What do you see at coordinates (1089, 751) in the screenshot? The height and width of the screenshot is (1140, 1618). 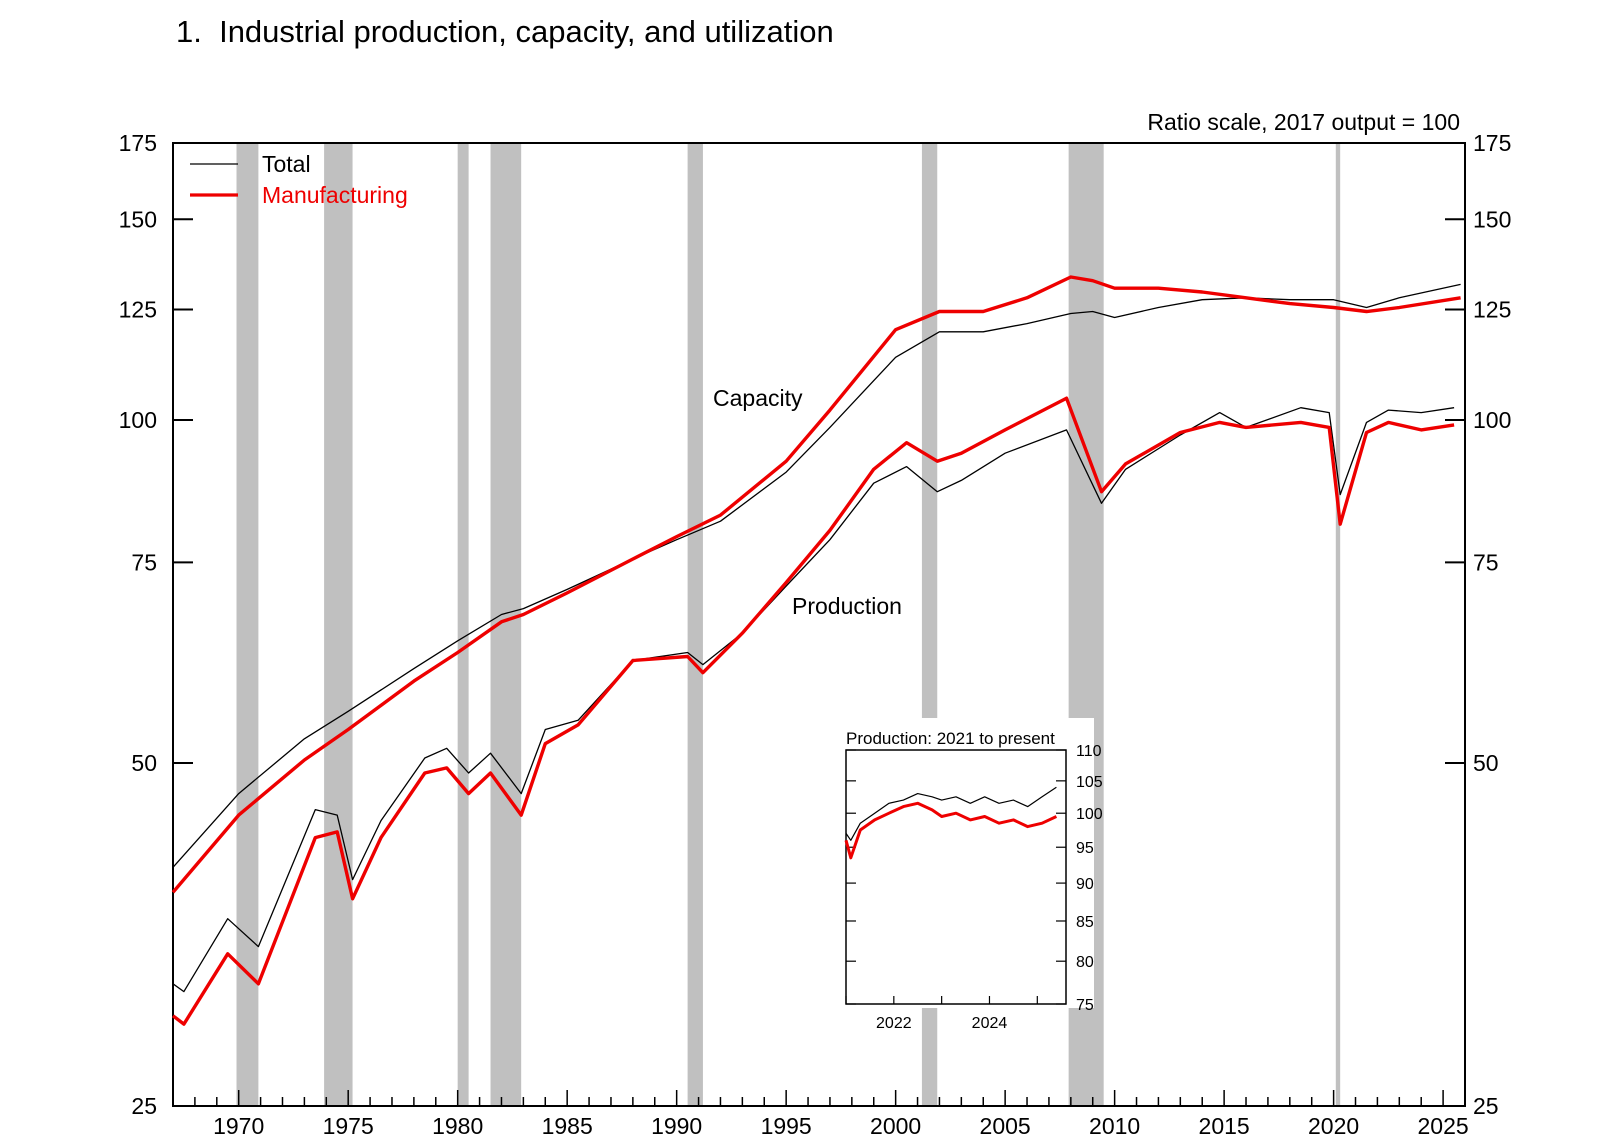 I see `inset-y-tick-label-110: 110` at bounding box center [1089, 751].